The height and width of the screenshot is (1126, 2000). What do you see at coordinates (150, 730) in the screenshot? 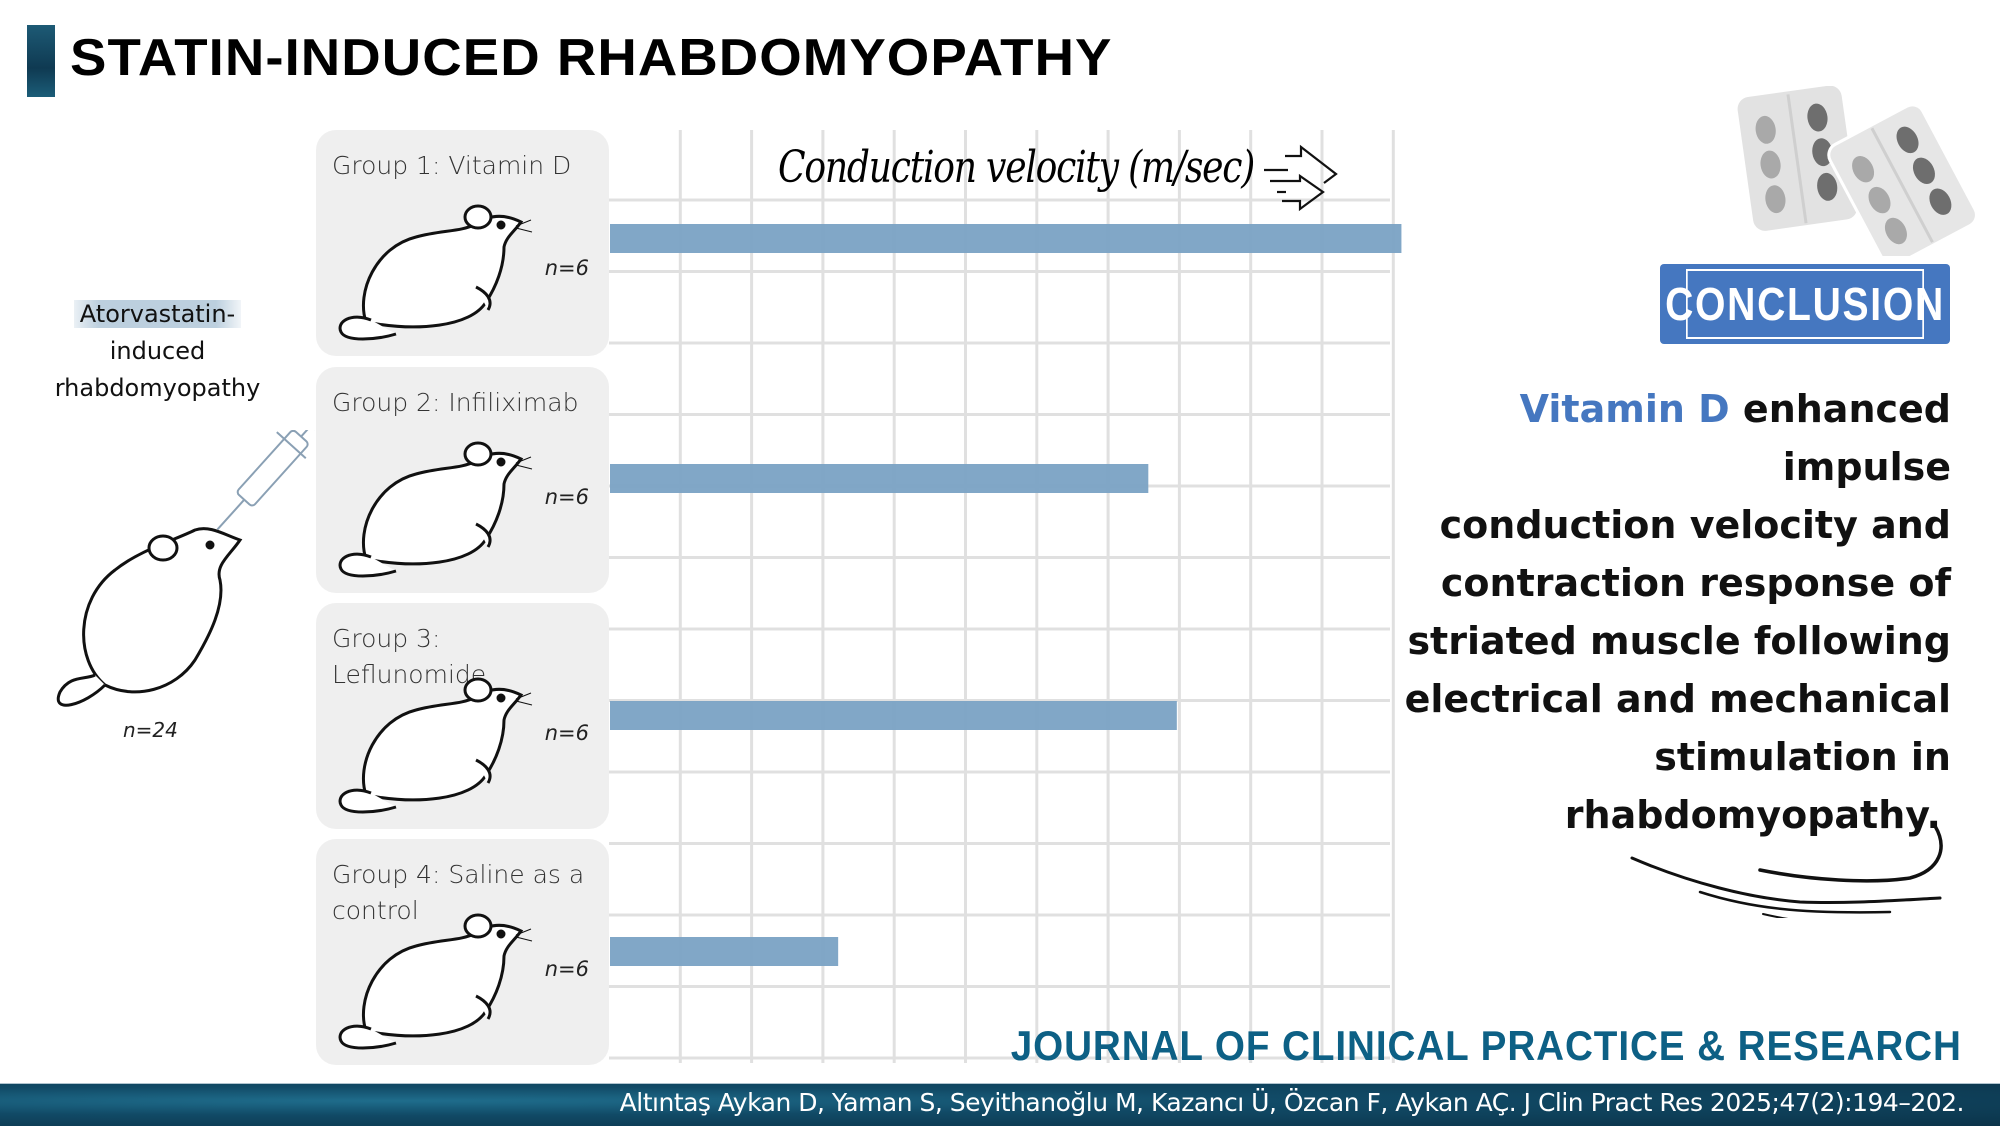
I see `model-sample-size: n=24` at bounding box center [150, 730].